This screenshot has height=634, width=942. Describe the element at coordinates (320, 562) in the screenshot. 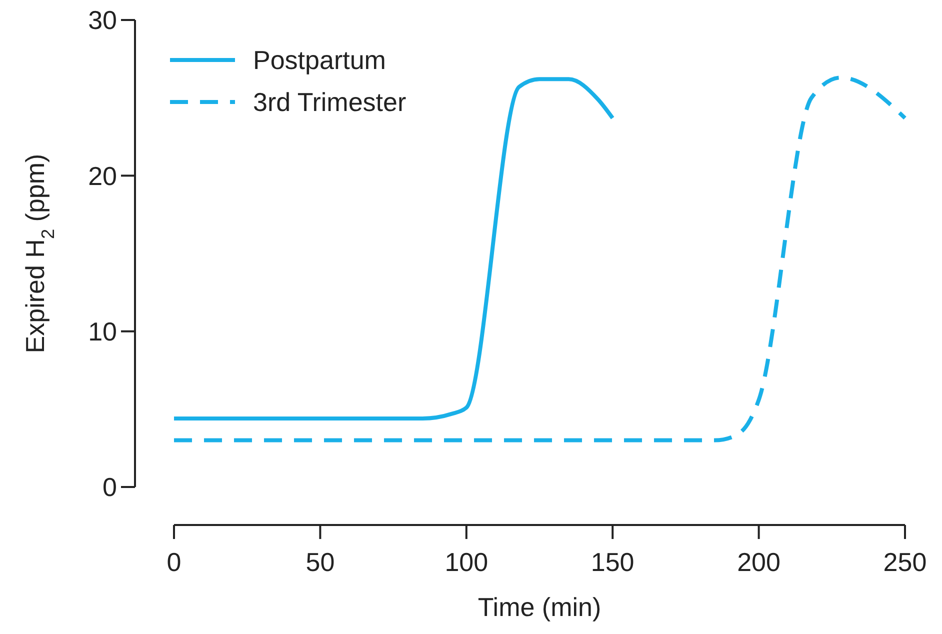

I see `x-tick-label: 50` at that location.